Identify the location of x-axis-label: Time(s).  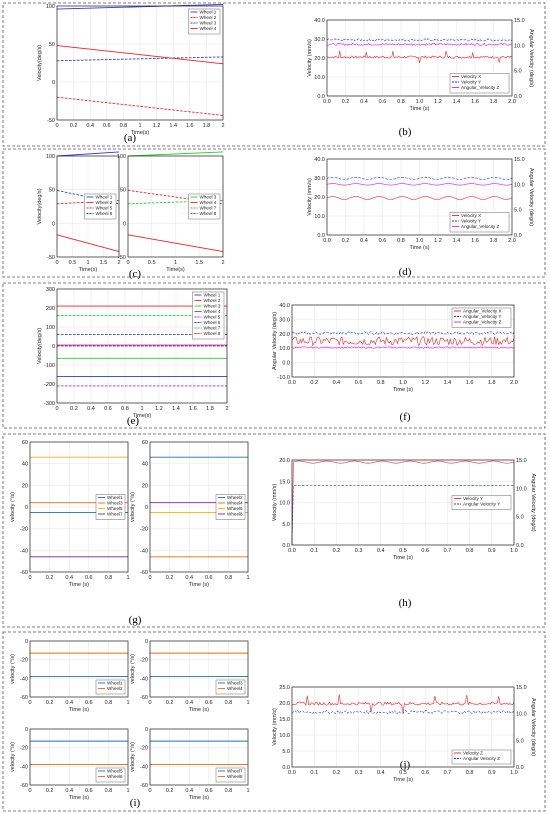
(88, 270).